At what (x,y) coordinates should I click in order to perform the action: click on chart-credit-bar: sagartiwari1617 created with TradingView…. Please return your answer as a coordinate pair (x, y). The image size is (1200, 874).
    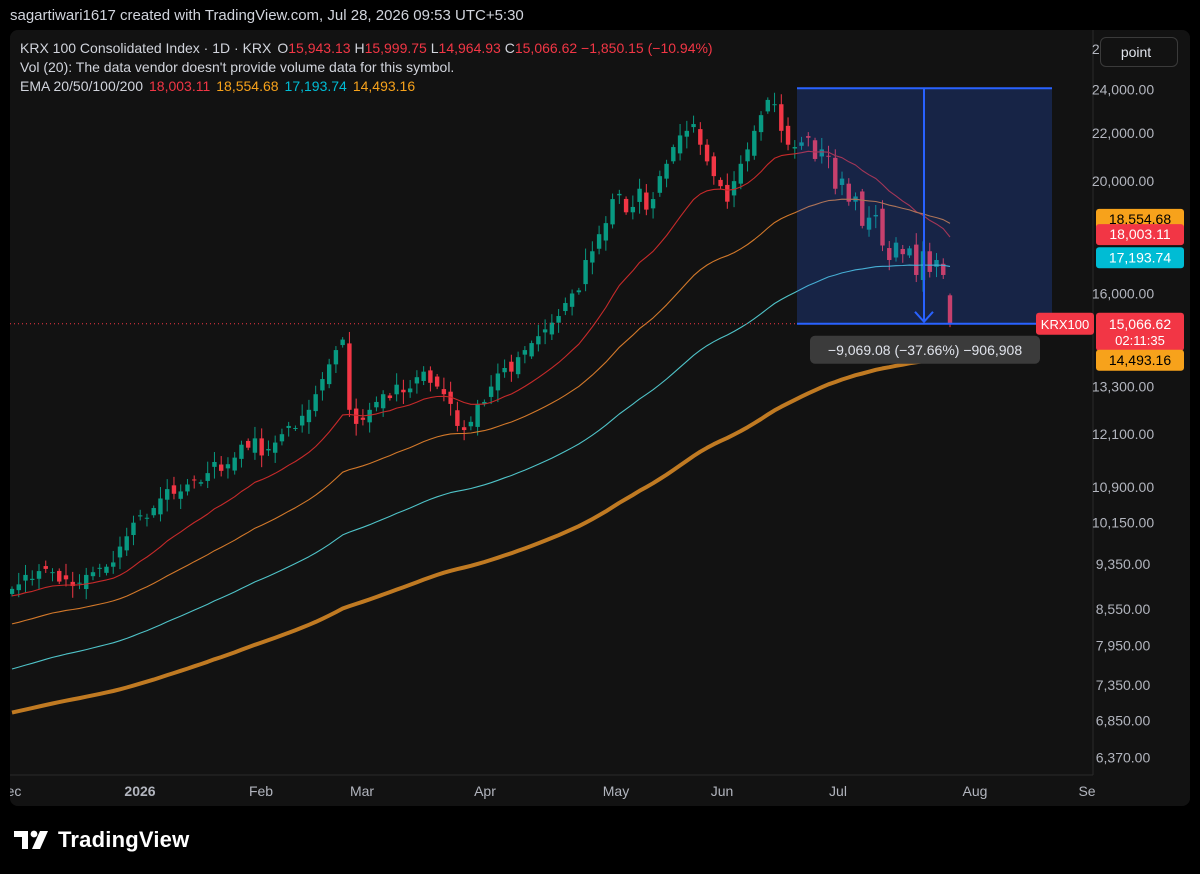
    Looking at the image, I should click on (600, 15).